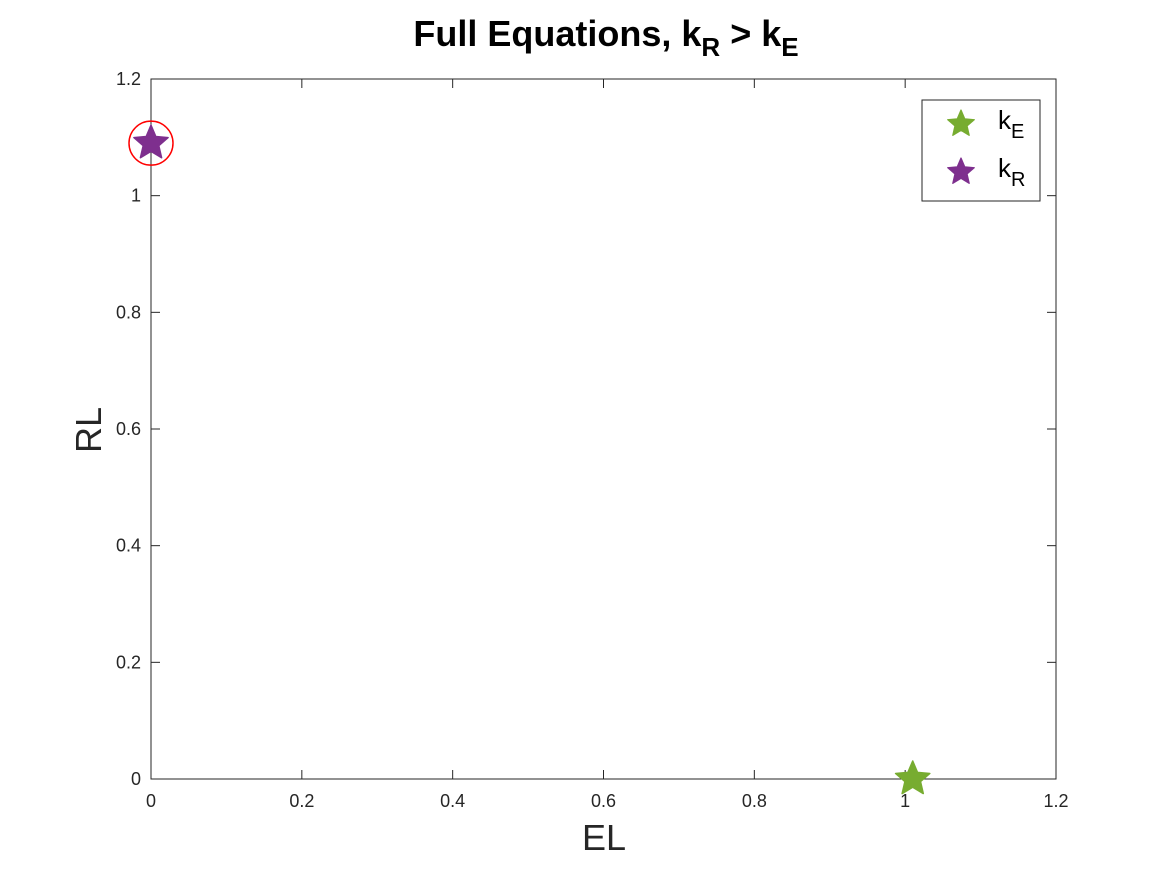  Describe the element at coordinates (751, 33) in the screenshot. I see `title-middle: > k` at that location.